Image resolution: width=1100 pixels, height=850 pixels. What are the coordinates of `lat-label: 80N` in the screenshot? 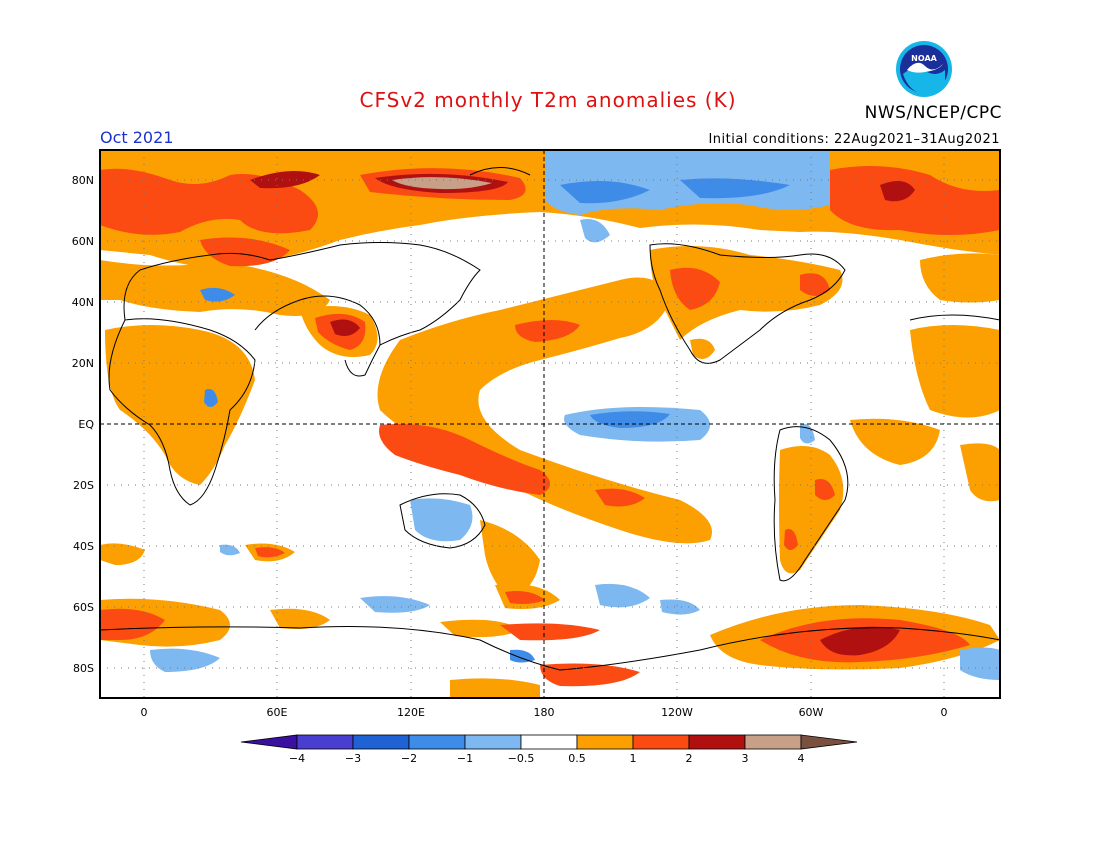 It's located at (83, 180).